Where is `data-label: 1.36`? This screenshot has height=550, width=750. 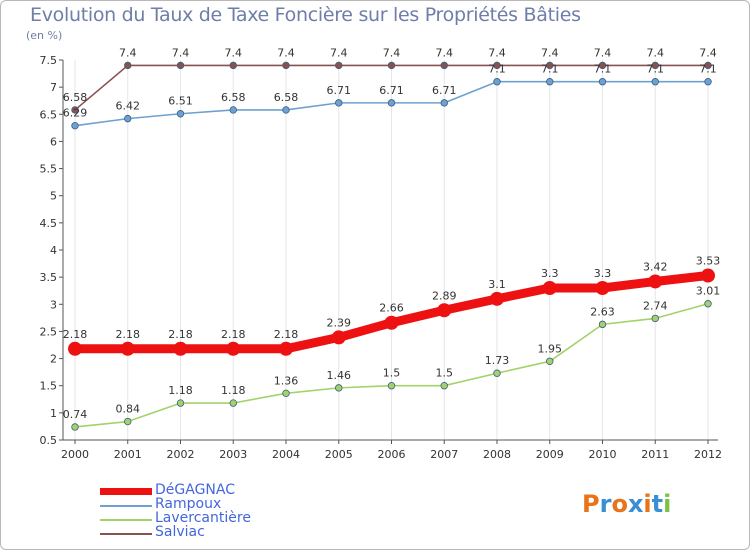 data-label: 1.36 is located at coordinates (286, 380).